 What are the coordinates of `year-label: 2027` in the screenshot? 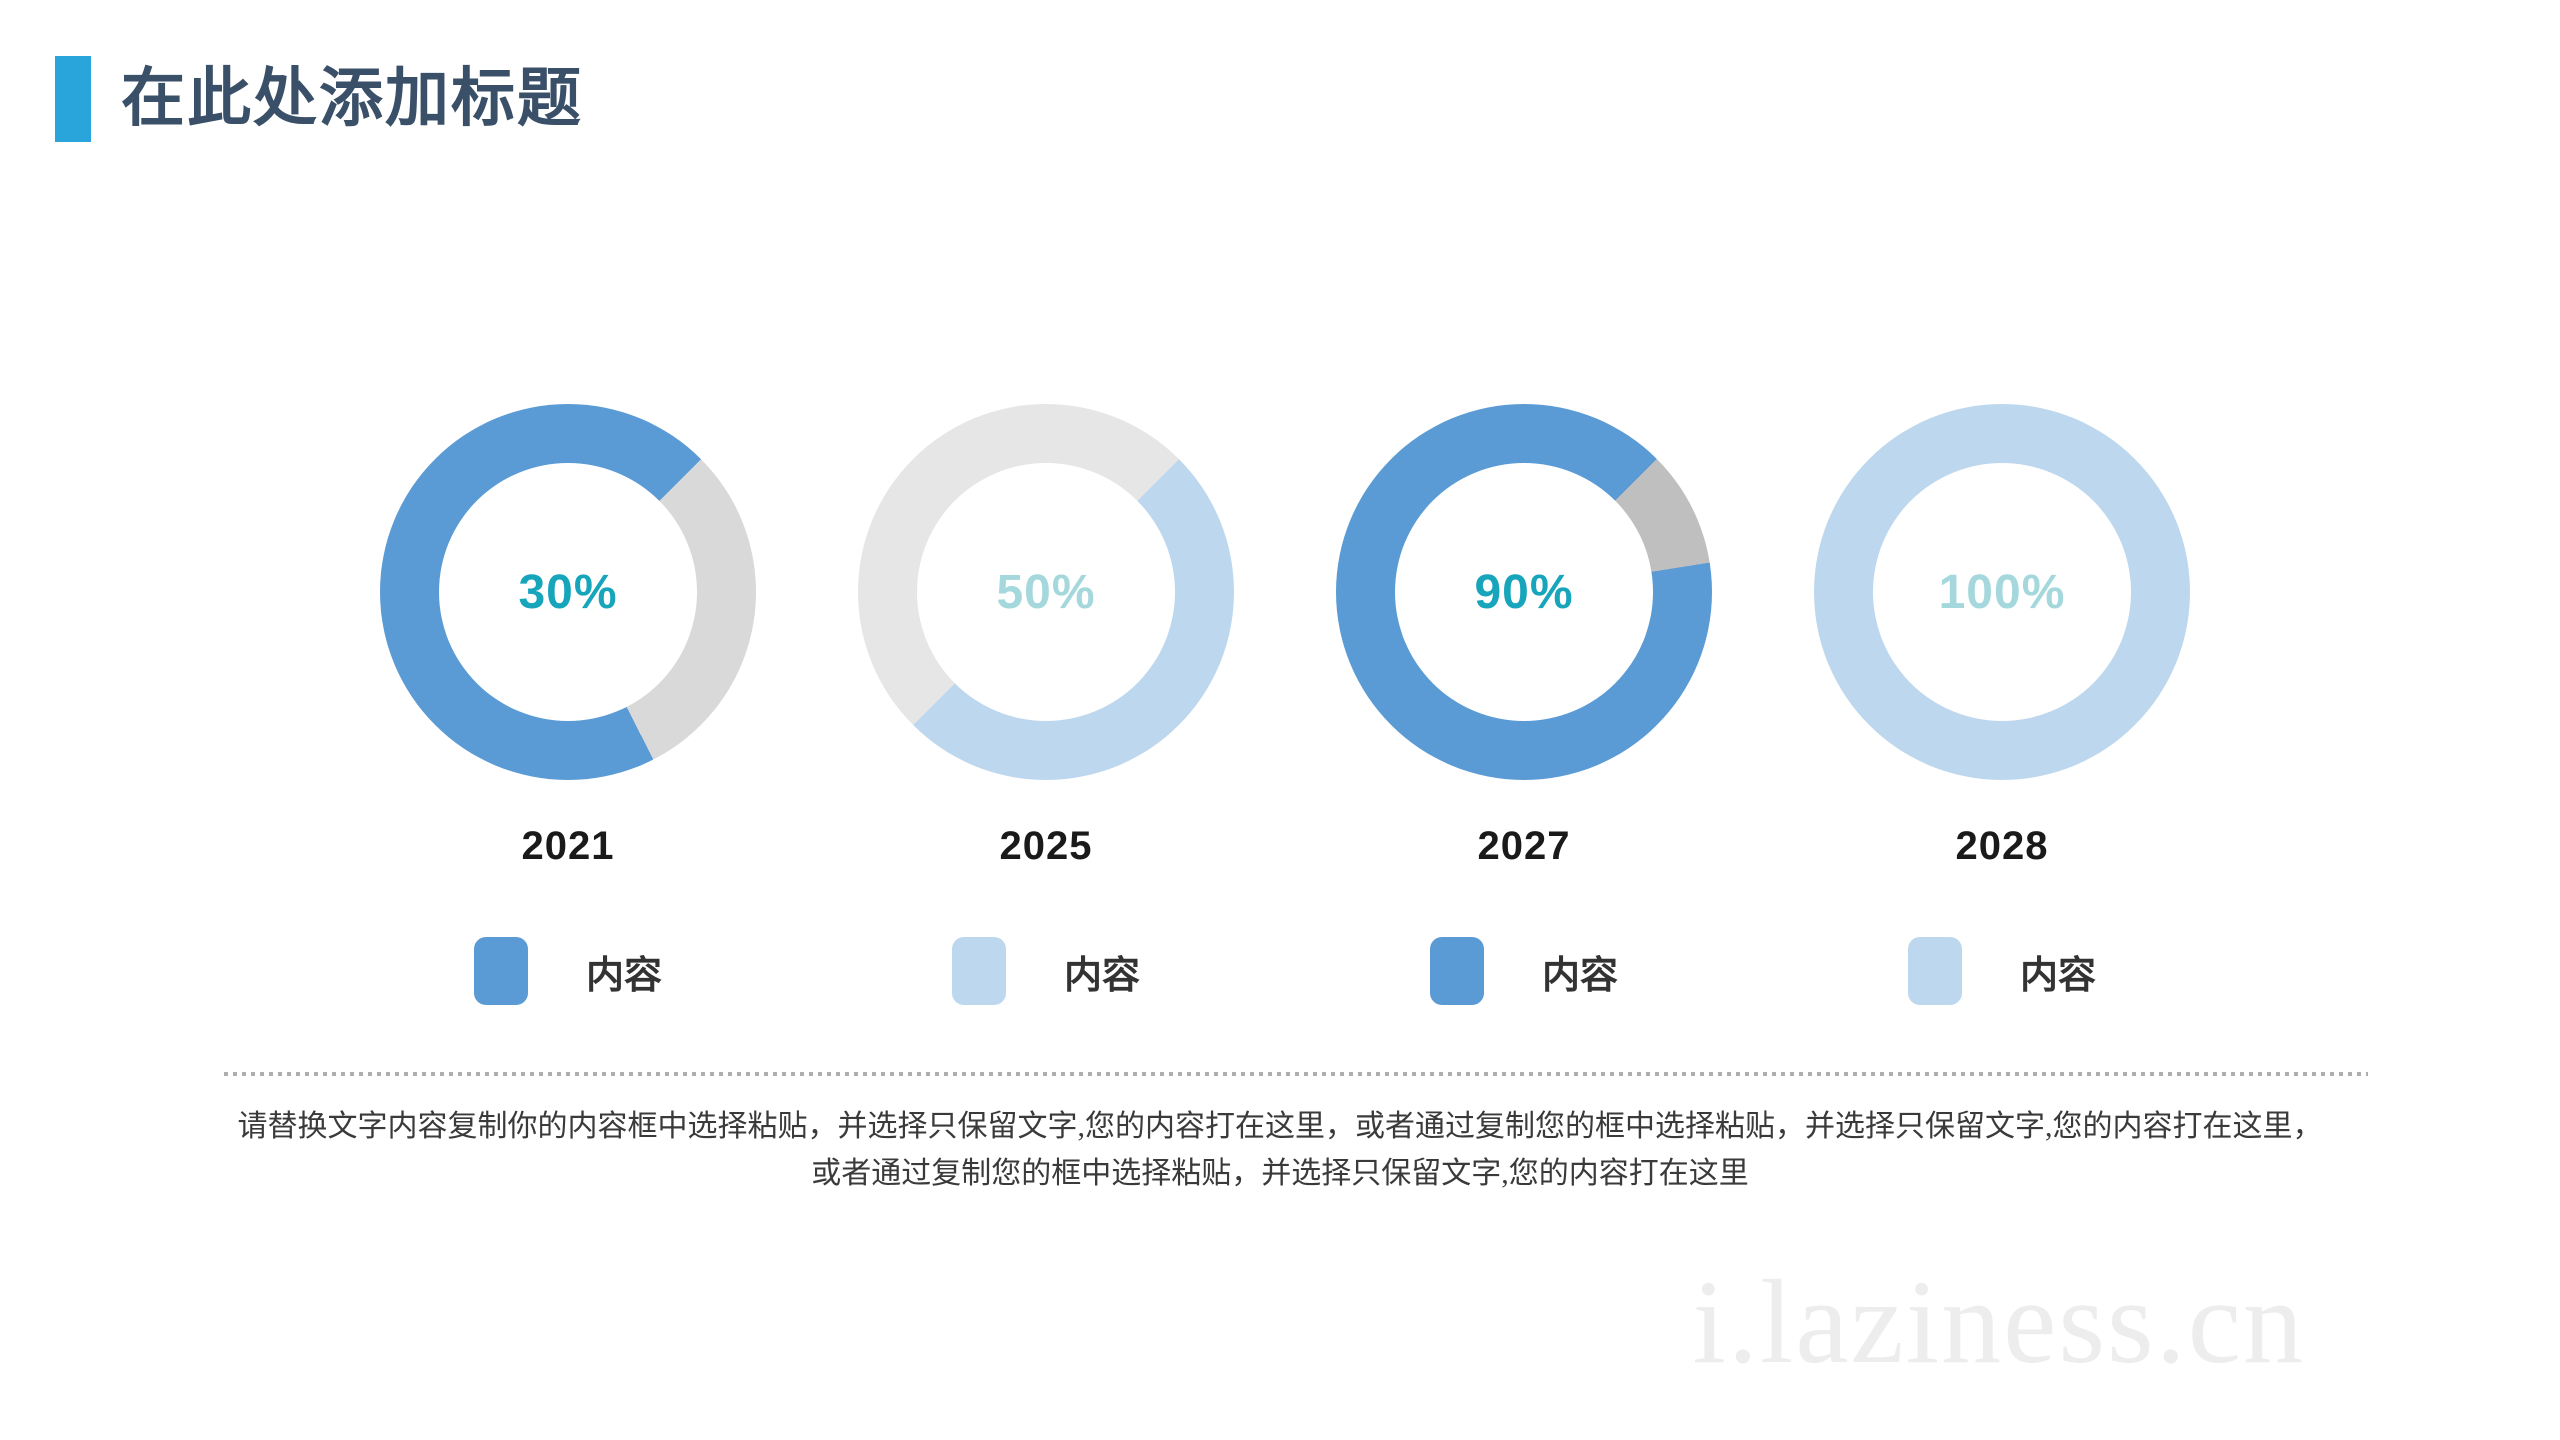 It's located at (1524, 846).